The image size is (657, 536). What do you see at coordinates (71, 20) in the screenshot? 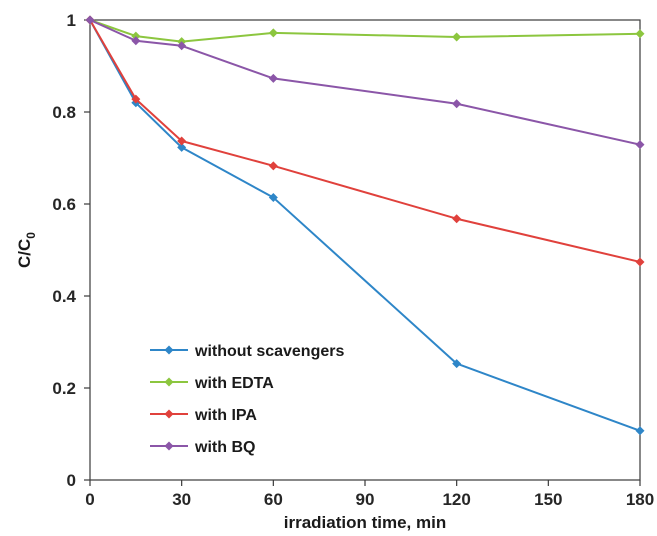
I see `y-tick-label: 1` at bounding box center [71, 20].